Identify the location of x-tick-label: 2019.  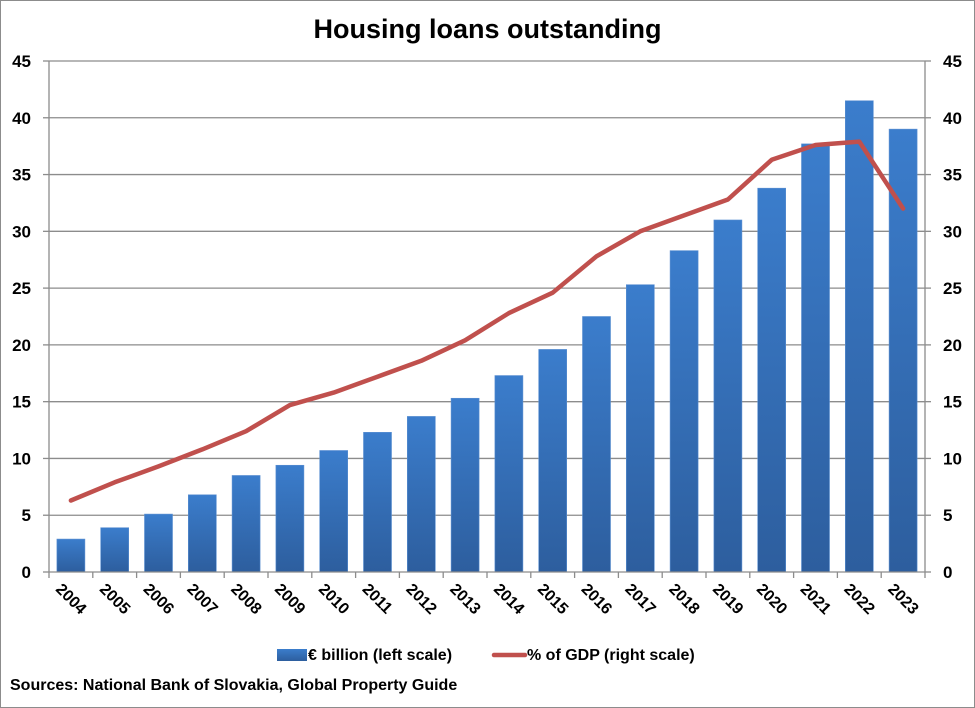
(727, 599).